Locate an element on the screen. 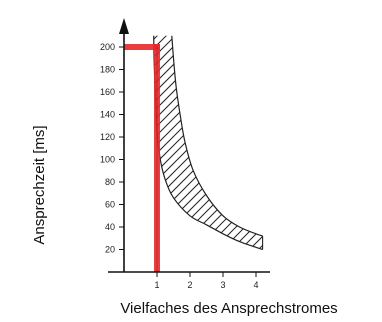 The width and height of the screenshot is (382, 322). y-tick-label: 120 is located at coordinates (107, 137).